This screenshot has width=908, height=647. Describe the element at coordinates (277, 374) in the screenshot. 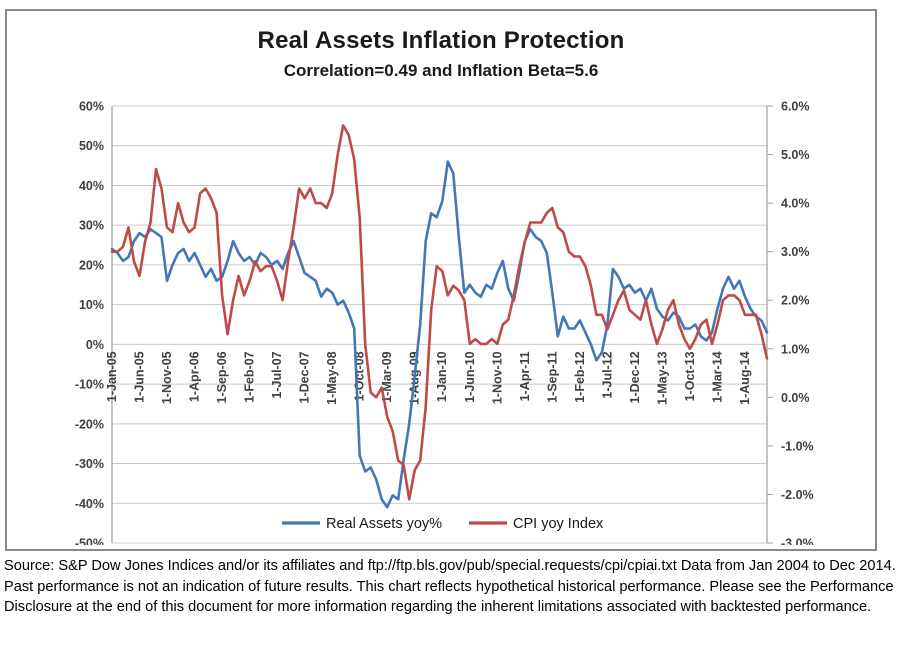

I see `x-axis-tick: 1-Jul-07` at that location.